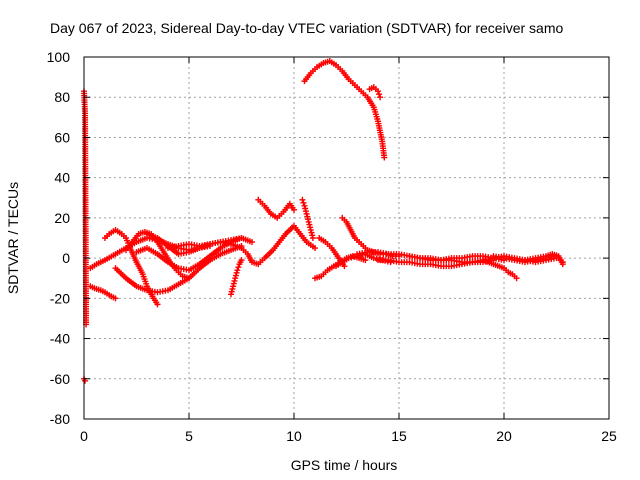 This screenshot has height=480, width=640. What do you see at coordinates (348, 436) in the screenshot?
I see `x-tick-labels: 0 5 10 15 20 25` at bounding box center [348, 436].